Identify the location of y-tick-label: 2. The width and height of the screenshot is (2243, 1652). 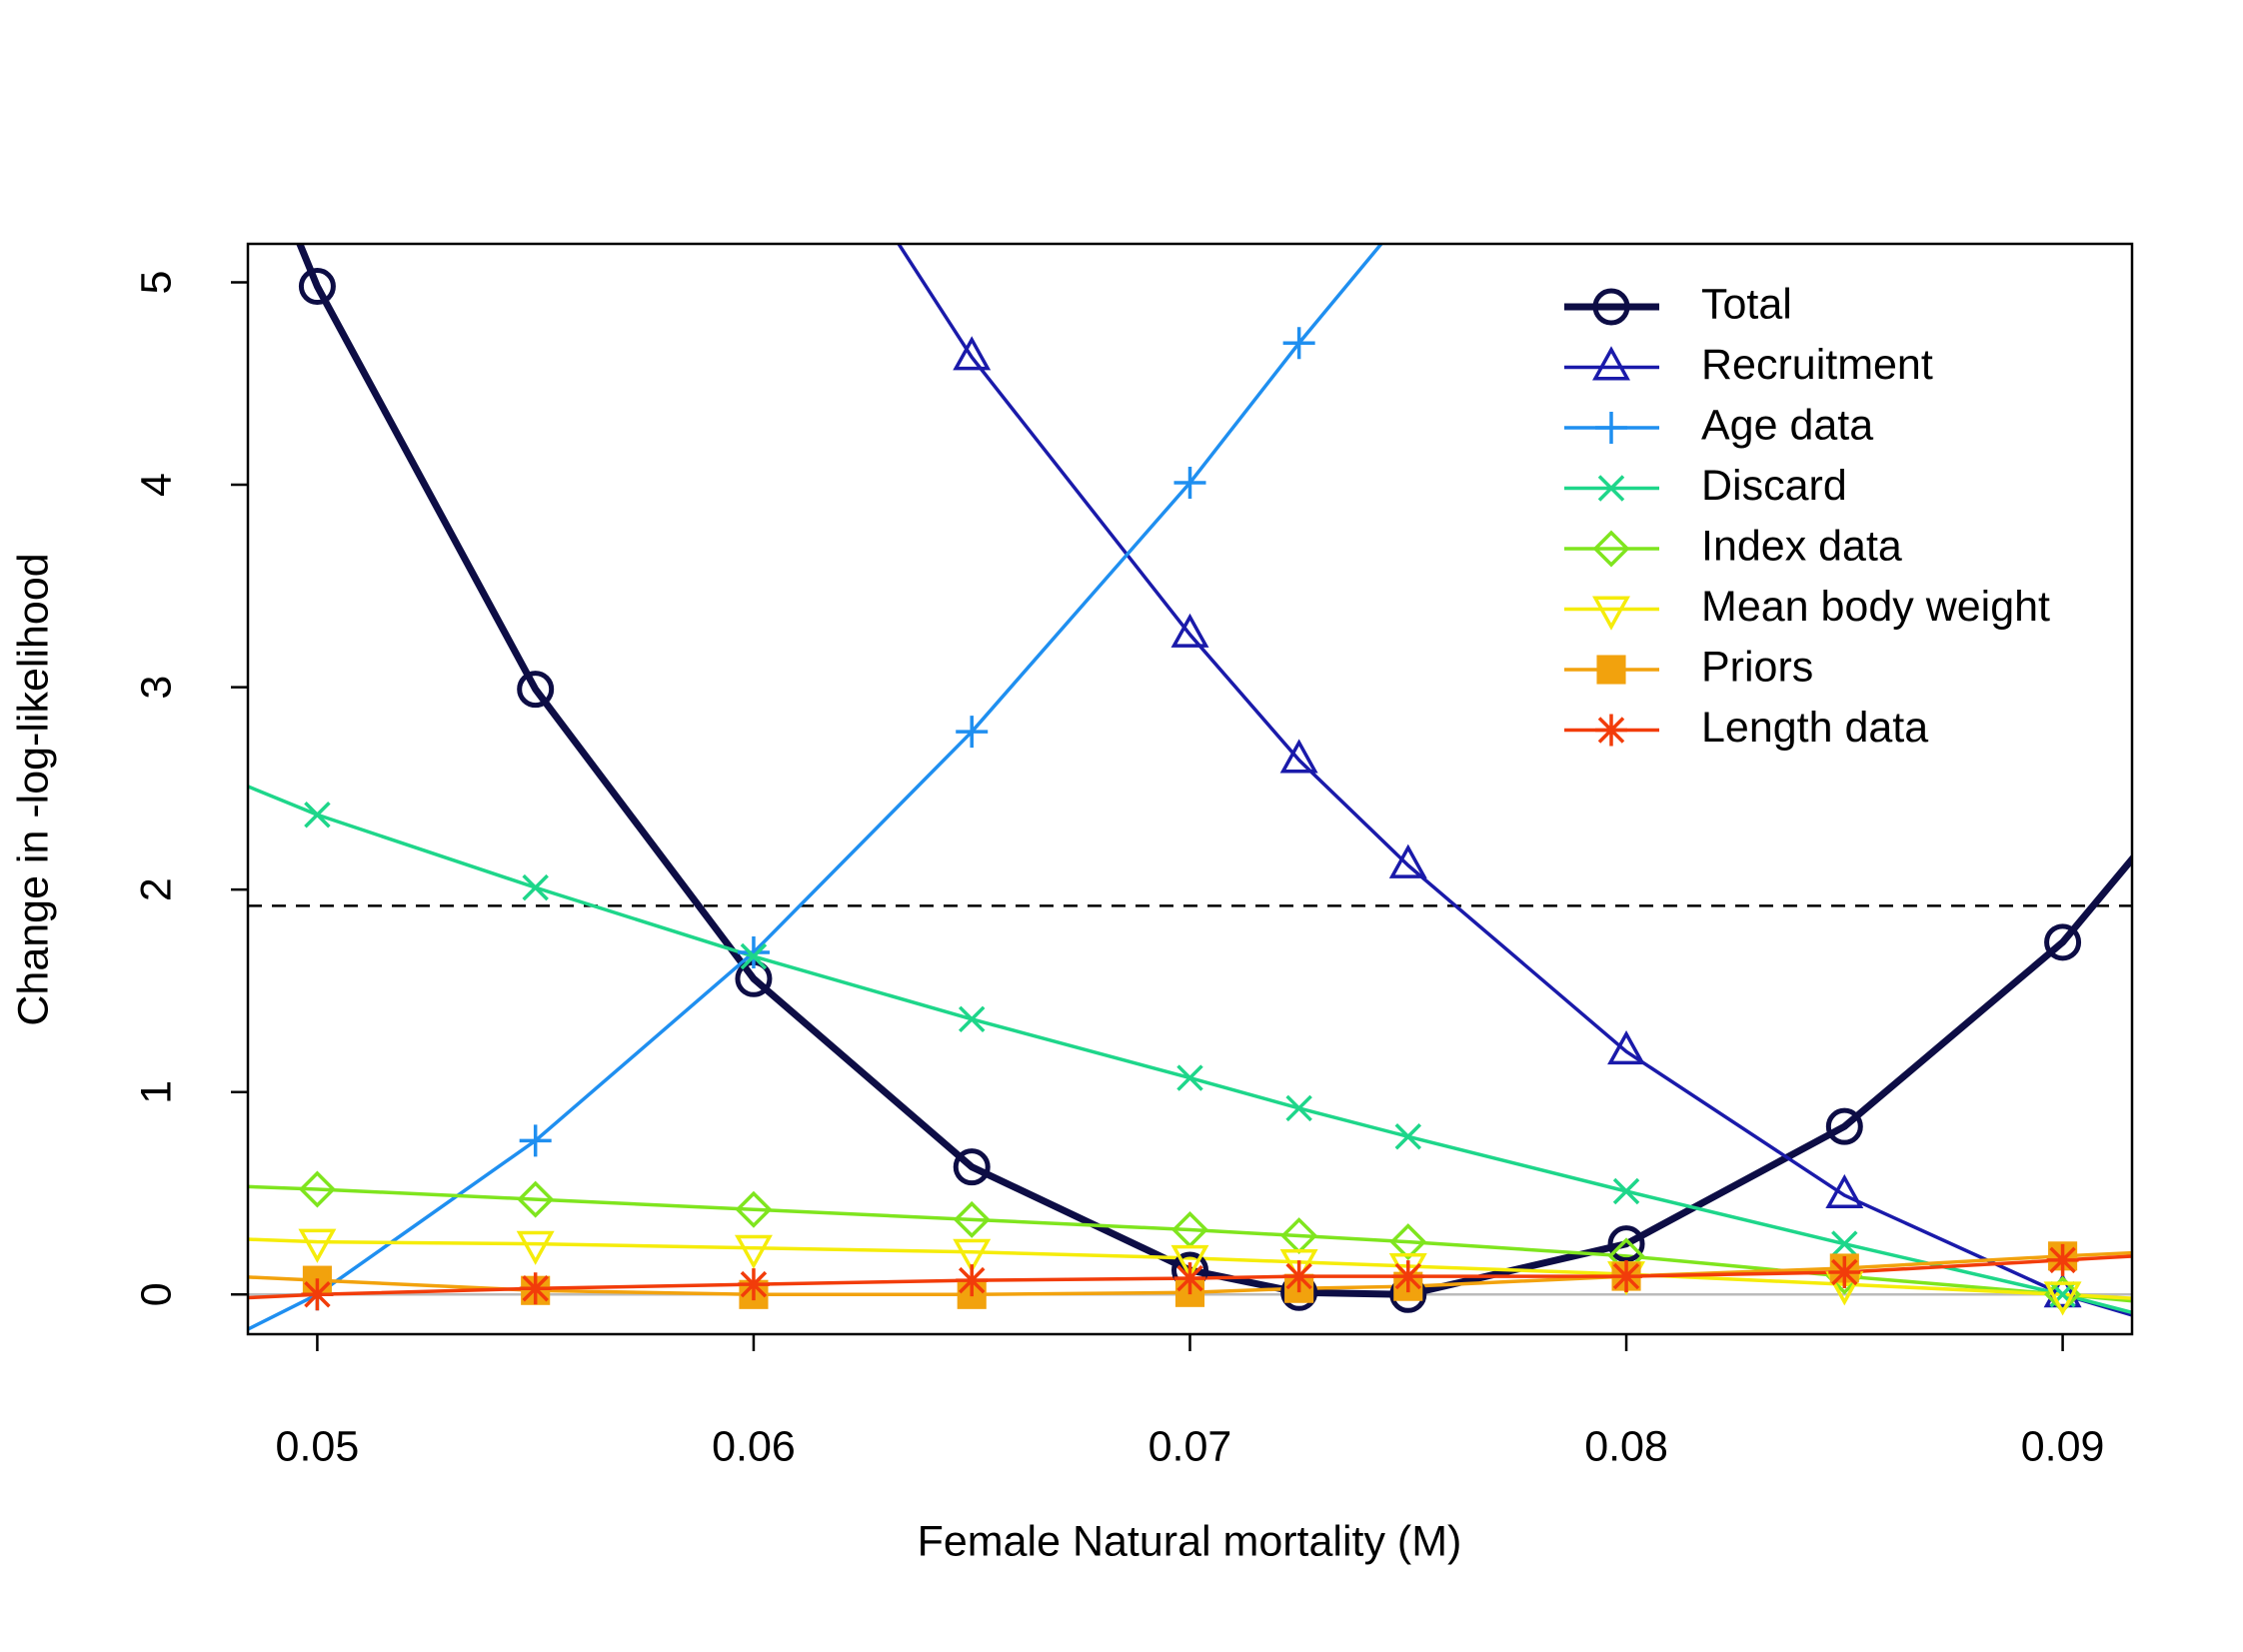
(156, 889).